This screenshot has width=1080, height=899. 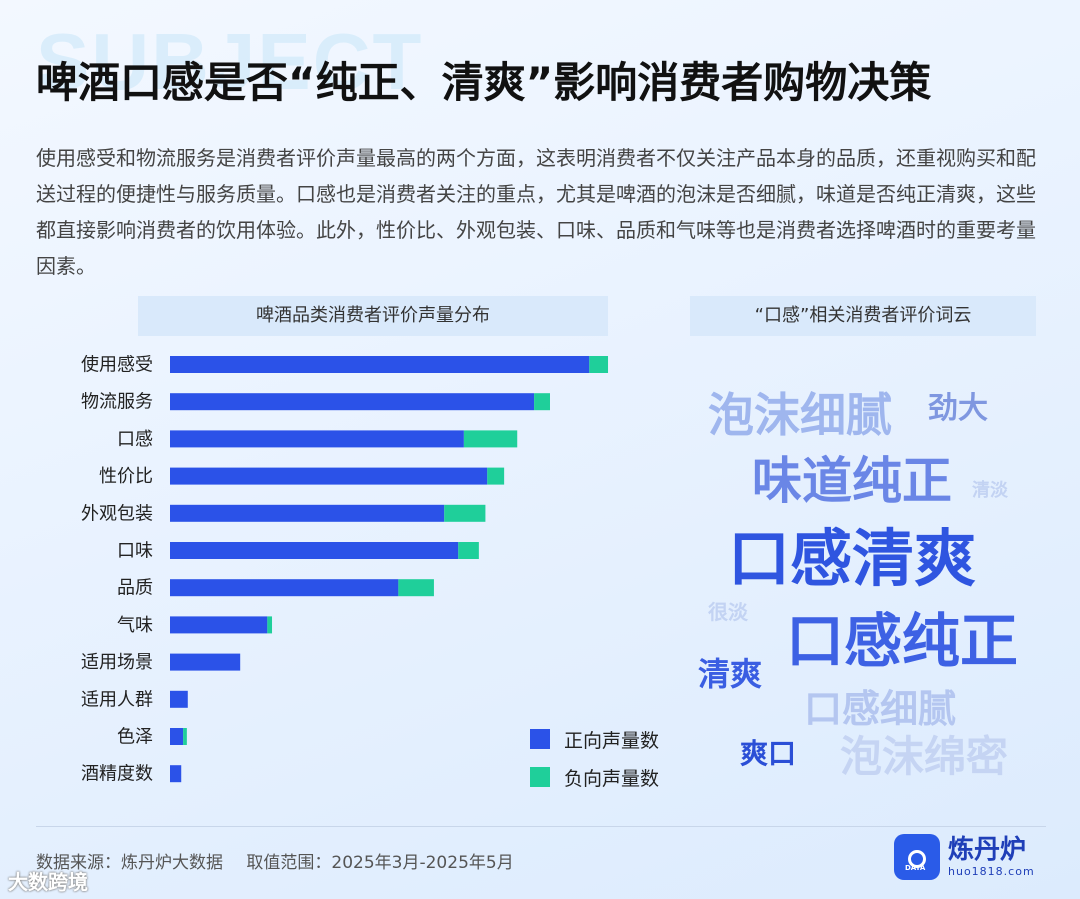 What do you see at coordinates (117, 774) in the screenshot?
I see `category-label: 酒精度数` at bounding box center [117, 774].